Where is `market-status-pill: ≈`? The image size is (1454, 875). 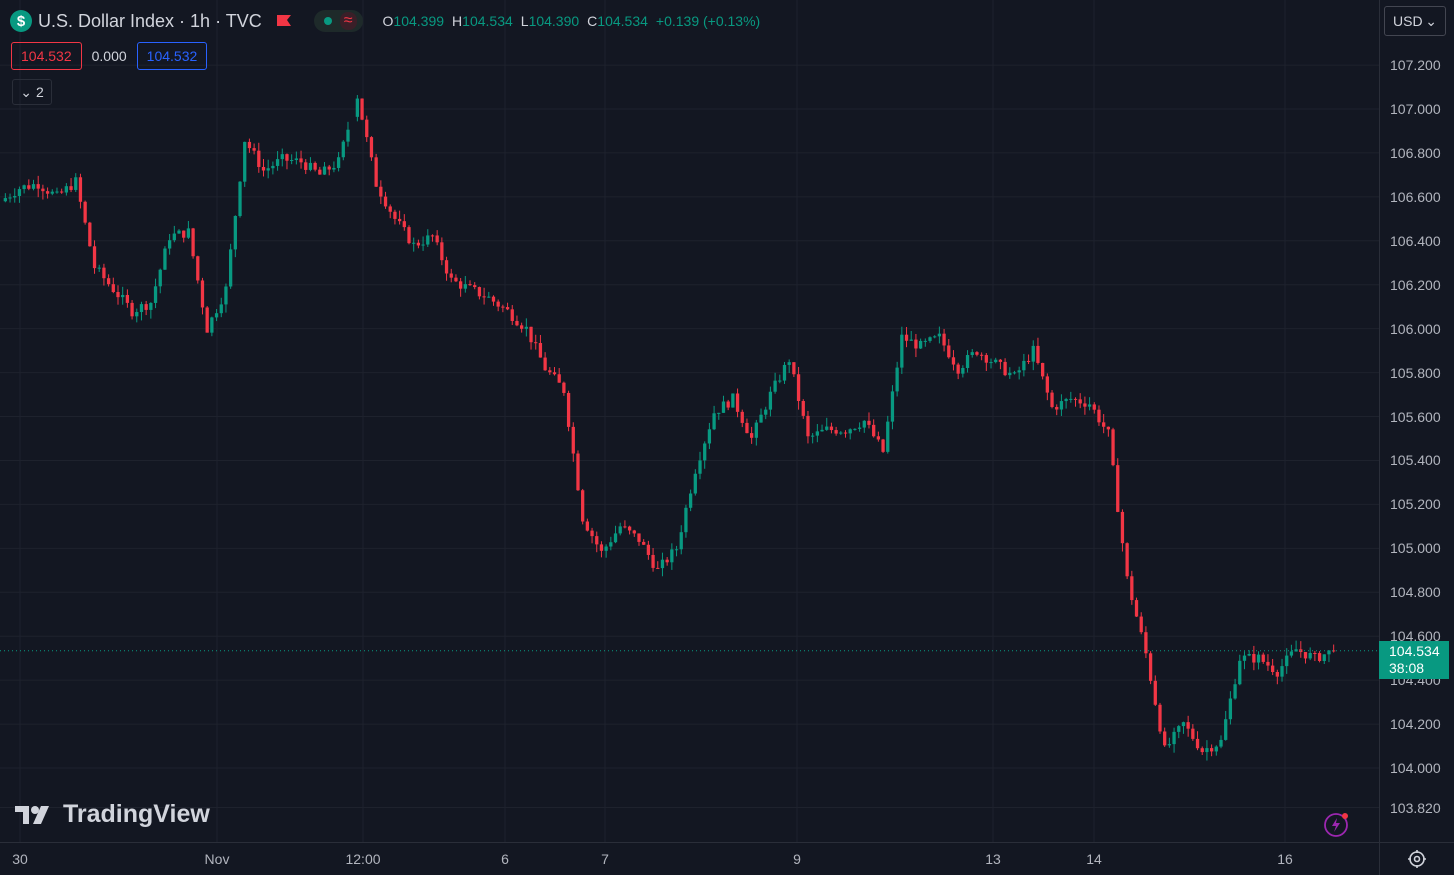
market-status-pill: ≈ is located at coordinates (338, 21).